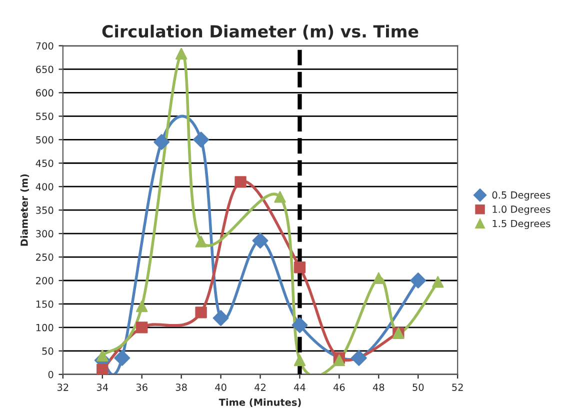 Image resolution: width=572 pixels, height=416 pixels. Describe the element at coordinates (45, 280) in the screenshot. I see `y-tick-label: 200` at that location.